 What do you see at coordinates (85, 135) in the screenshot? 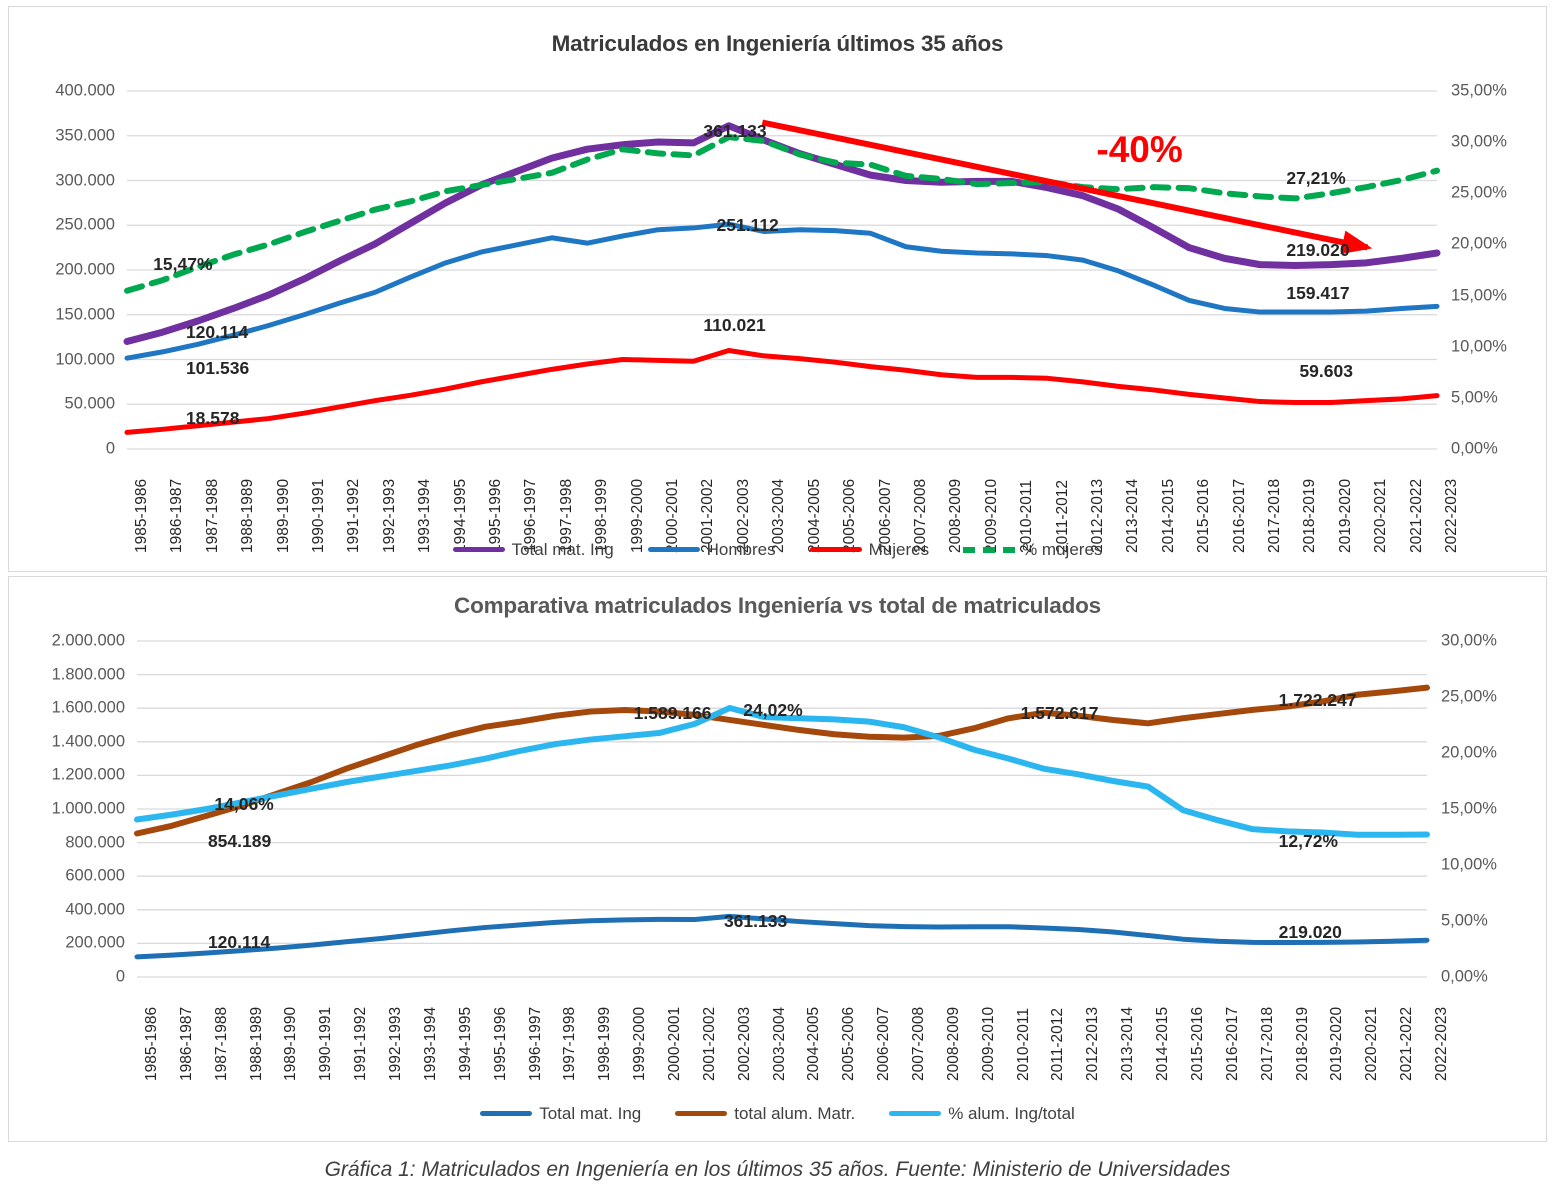
I see `y-tick-label-left: 350.000` at bounding box center [85, 135].